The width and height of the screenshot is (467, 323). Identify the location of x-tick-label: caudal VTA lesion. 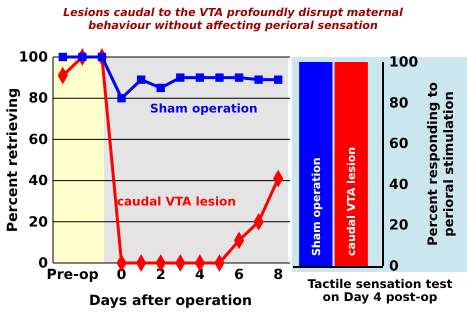
(351, 201).